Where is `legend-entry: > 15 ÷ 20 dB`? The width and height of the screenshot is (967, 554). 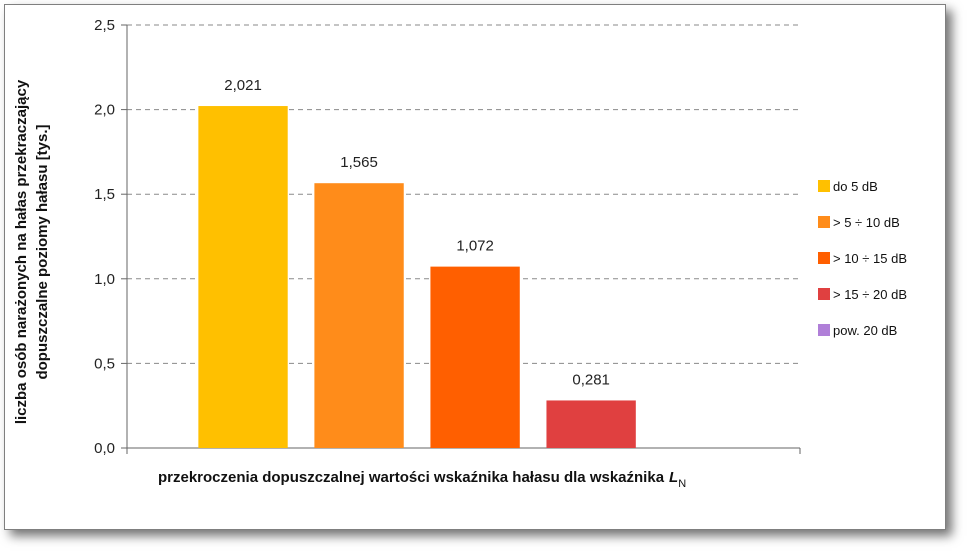
legend-entry: > 15 ÷ 20 dB is located at coordinates (870, 294).